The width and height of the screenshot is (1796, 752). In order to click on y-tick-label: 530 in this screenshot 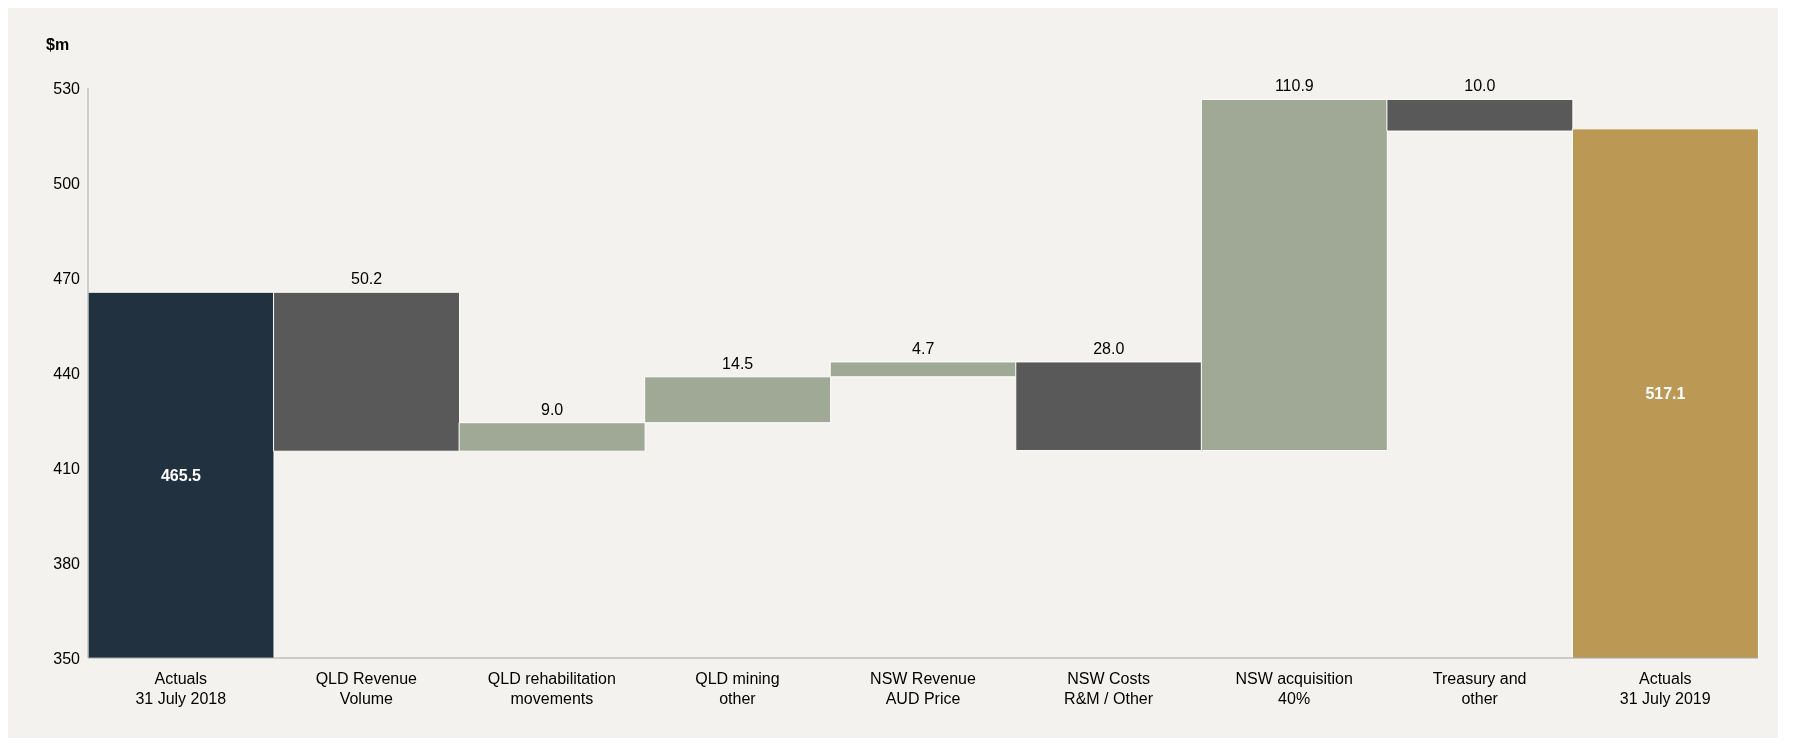, I will do `click(67, 88)`.